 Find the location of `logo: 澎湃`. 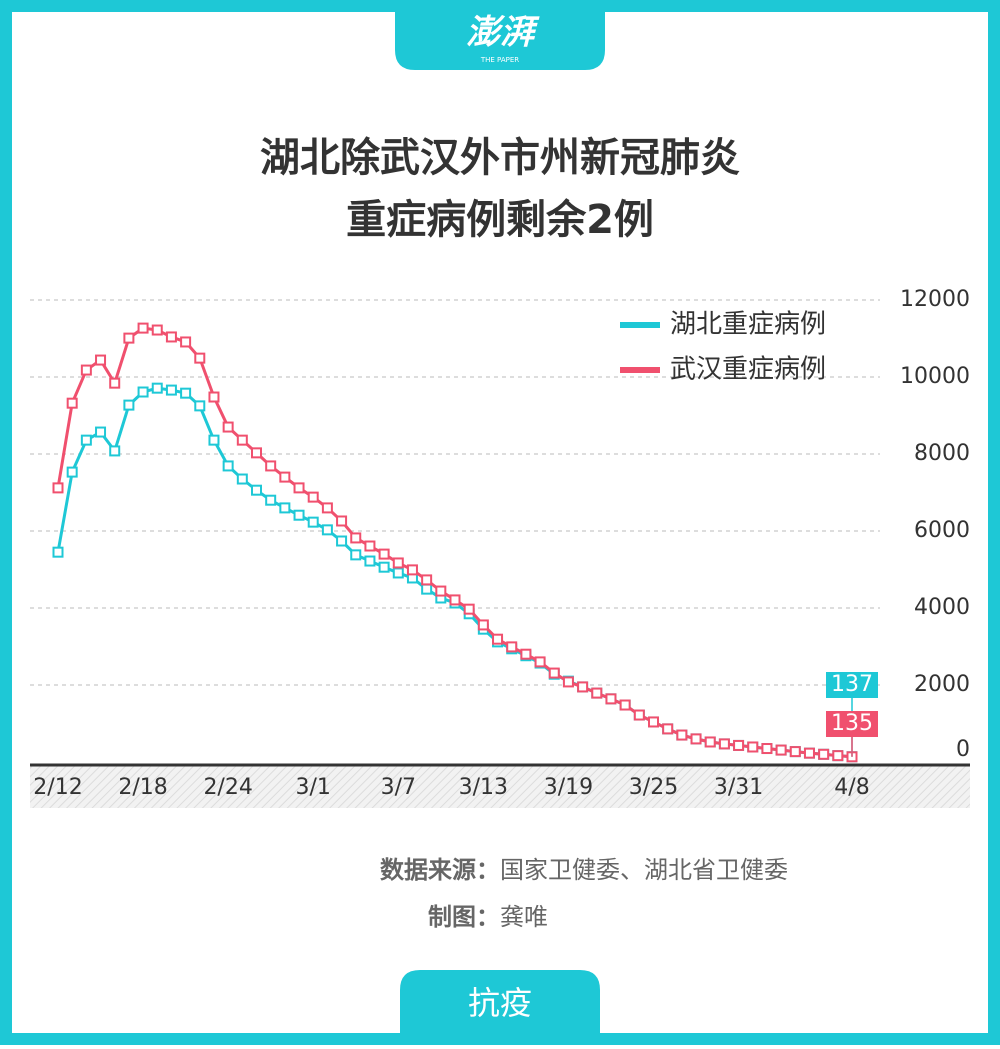

logo: 澎湃 is located at coordinates (503, 33).